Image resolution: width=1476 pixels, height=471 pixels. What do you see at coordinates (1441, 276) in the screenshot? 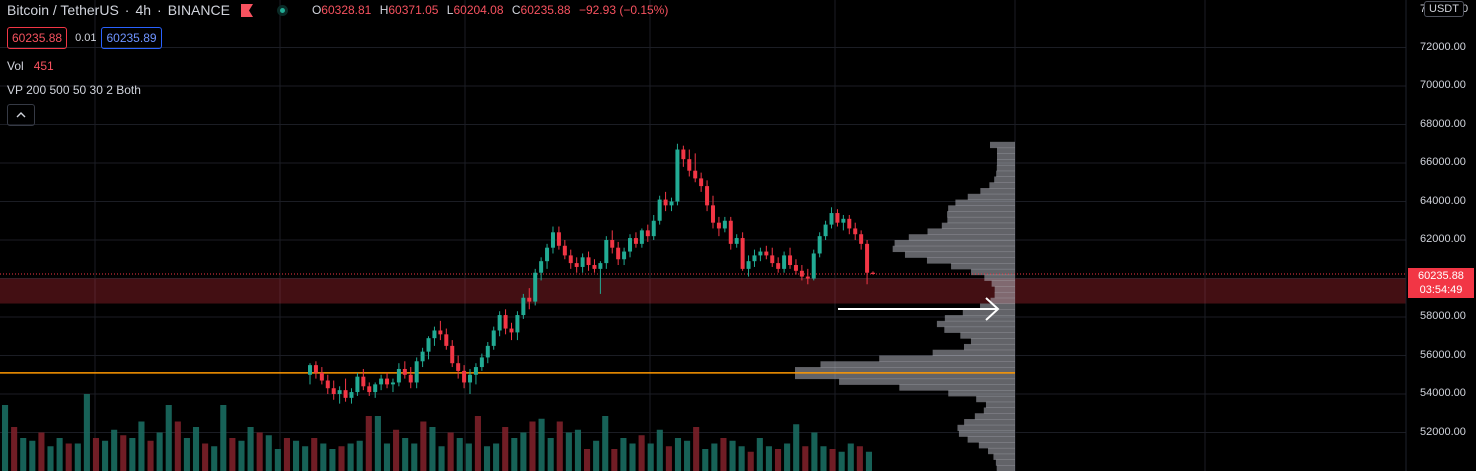
I see `current-price-label: 60235.88` at bounding box center [1441, 276].